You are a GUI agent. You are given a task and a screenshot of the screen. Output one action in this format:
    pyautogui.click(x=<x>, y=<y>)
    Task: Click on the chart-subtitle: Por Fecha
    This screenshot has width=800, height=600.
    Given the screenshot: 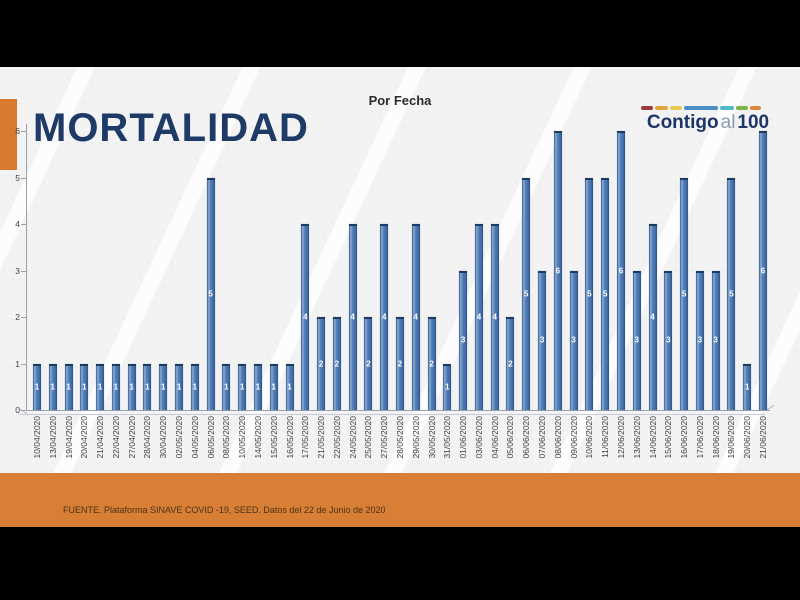 What is the action you would take?
    pyautogui.click(x=400, y=100)
    